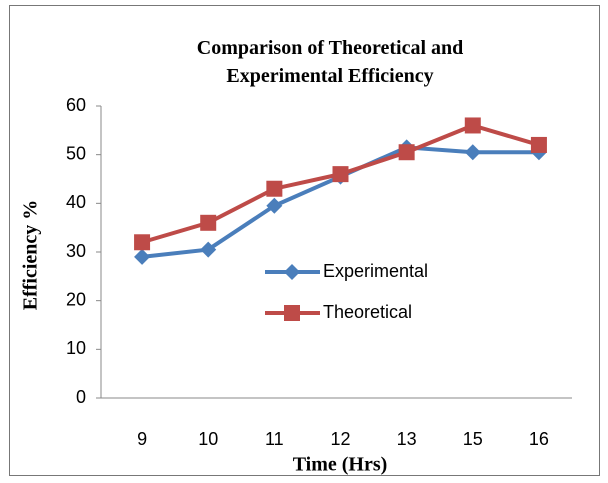 The width and height of the screenshot is (608, 483). What do you see at coordinates (208, 439) in the screenshot?
I see `x-tick-label: 10` at bounding box center [208, 439].